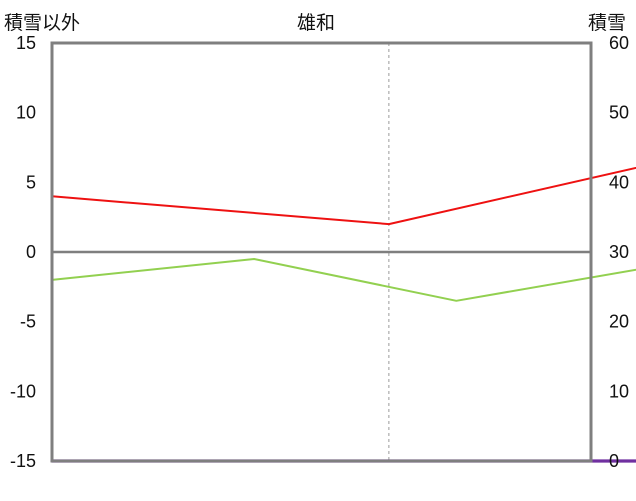 The width and height of the screenshot is (636, 501). I want to click on left-tick-2: 5, so click(31, 182).